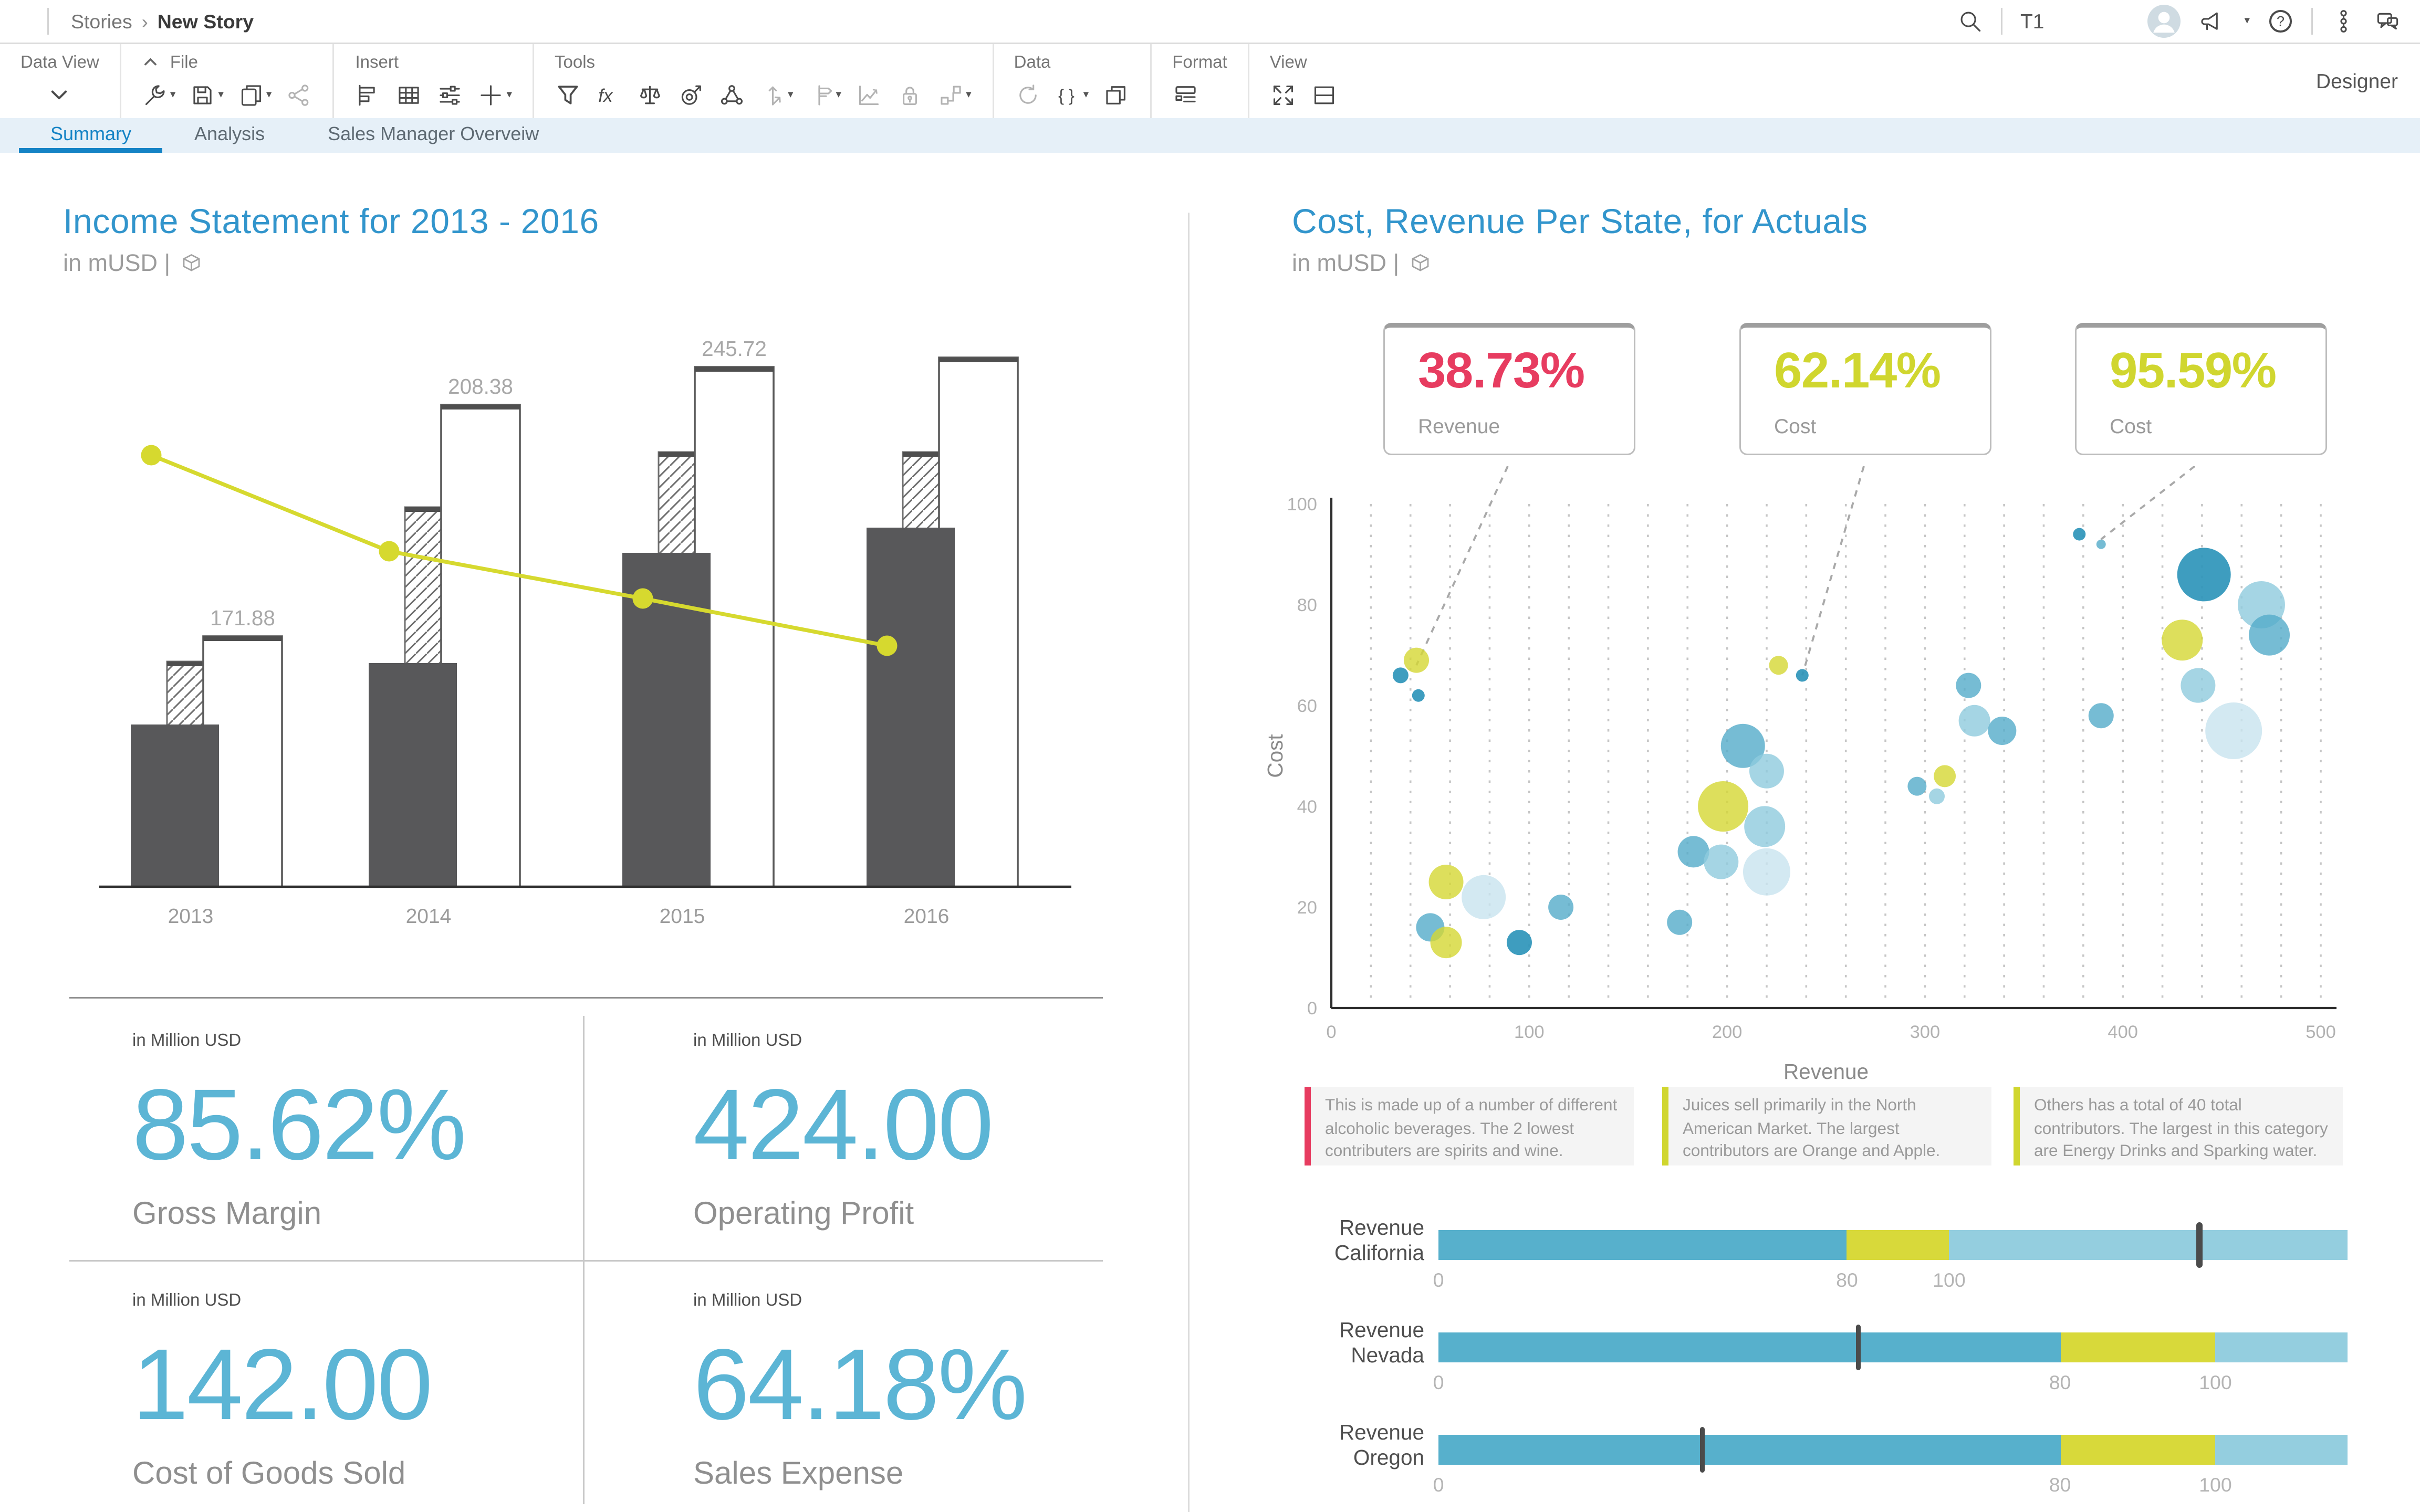 The height and width of the screenshot is (1512, 2420). Describe the element at coordinates (609, 94) in the screenshot. I see `formula-icon: fx` at that location.